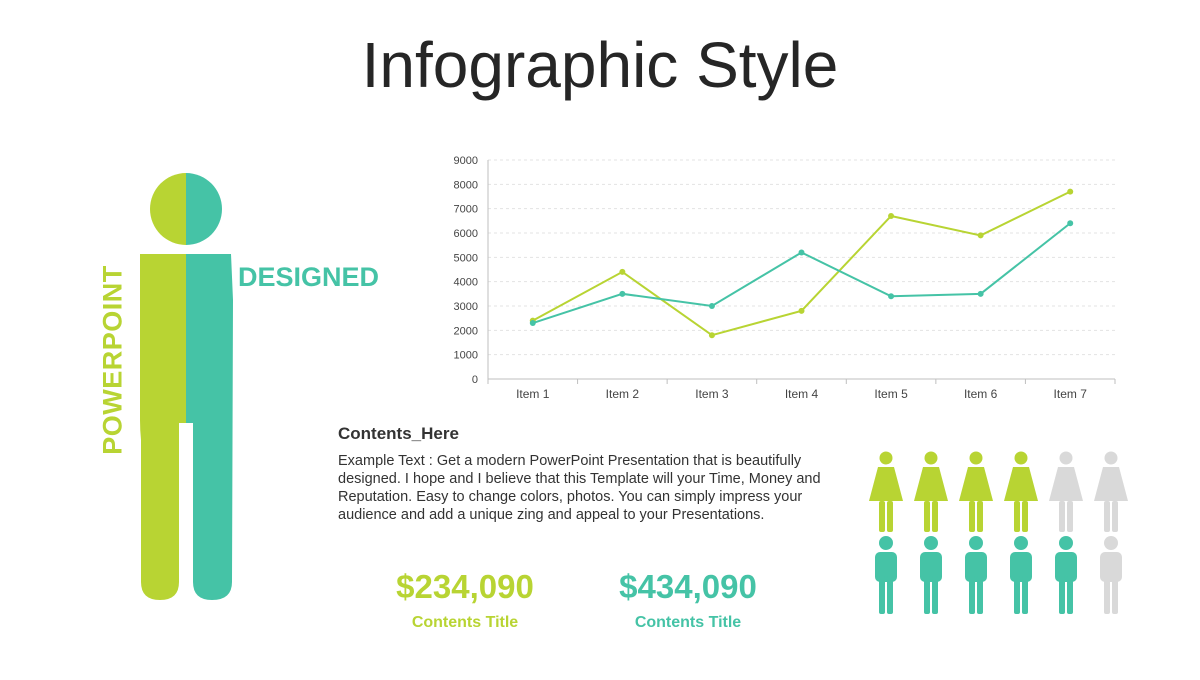 This screenshot has width=1200, height=680. Describe the element at coordinates (466, 356) in the screenshot. I see `y-tick-label: 1000` at that location.